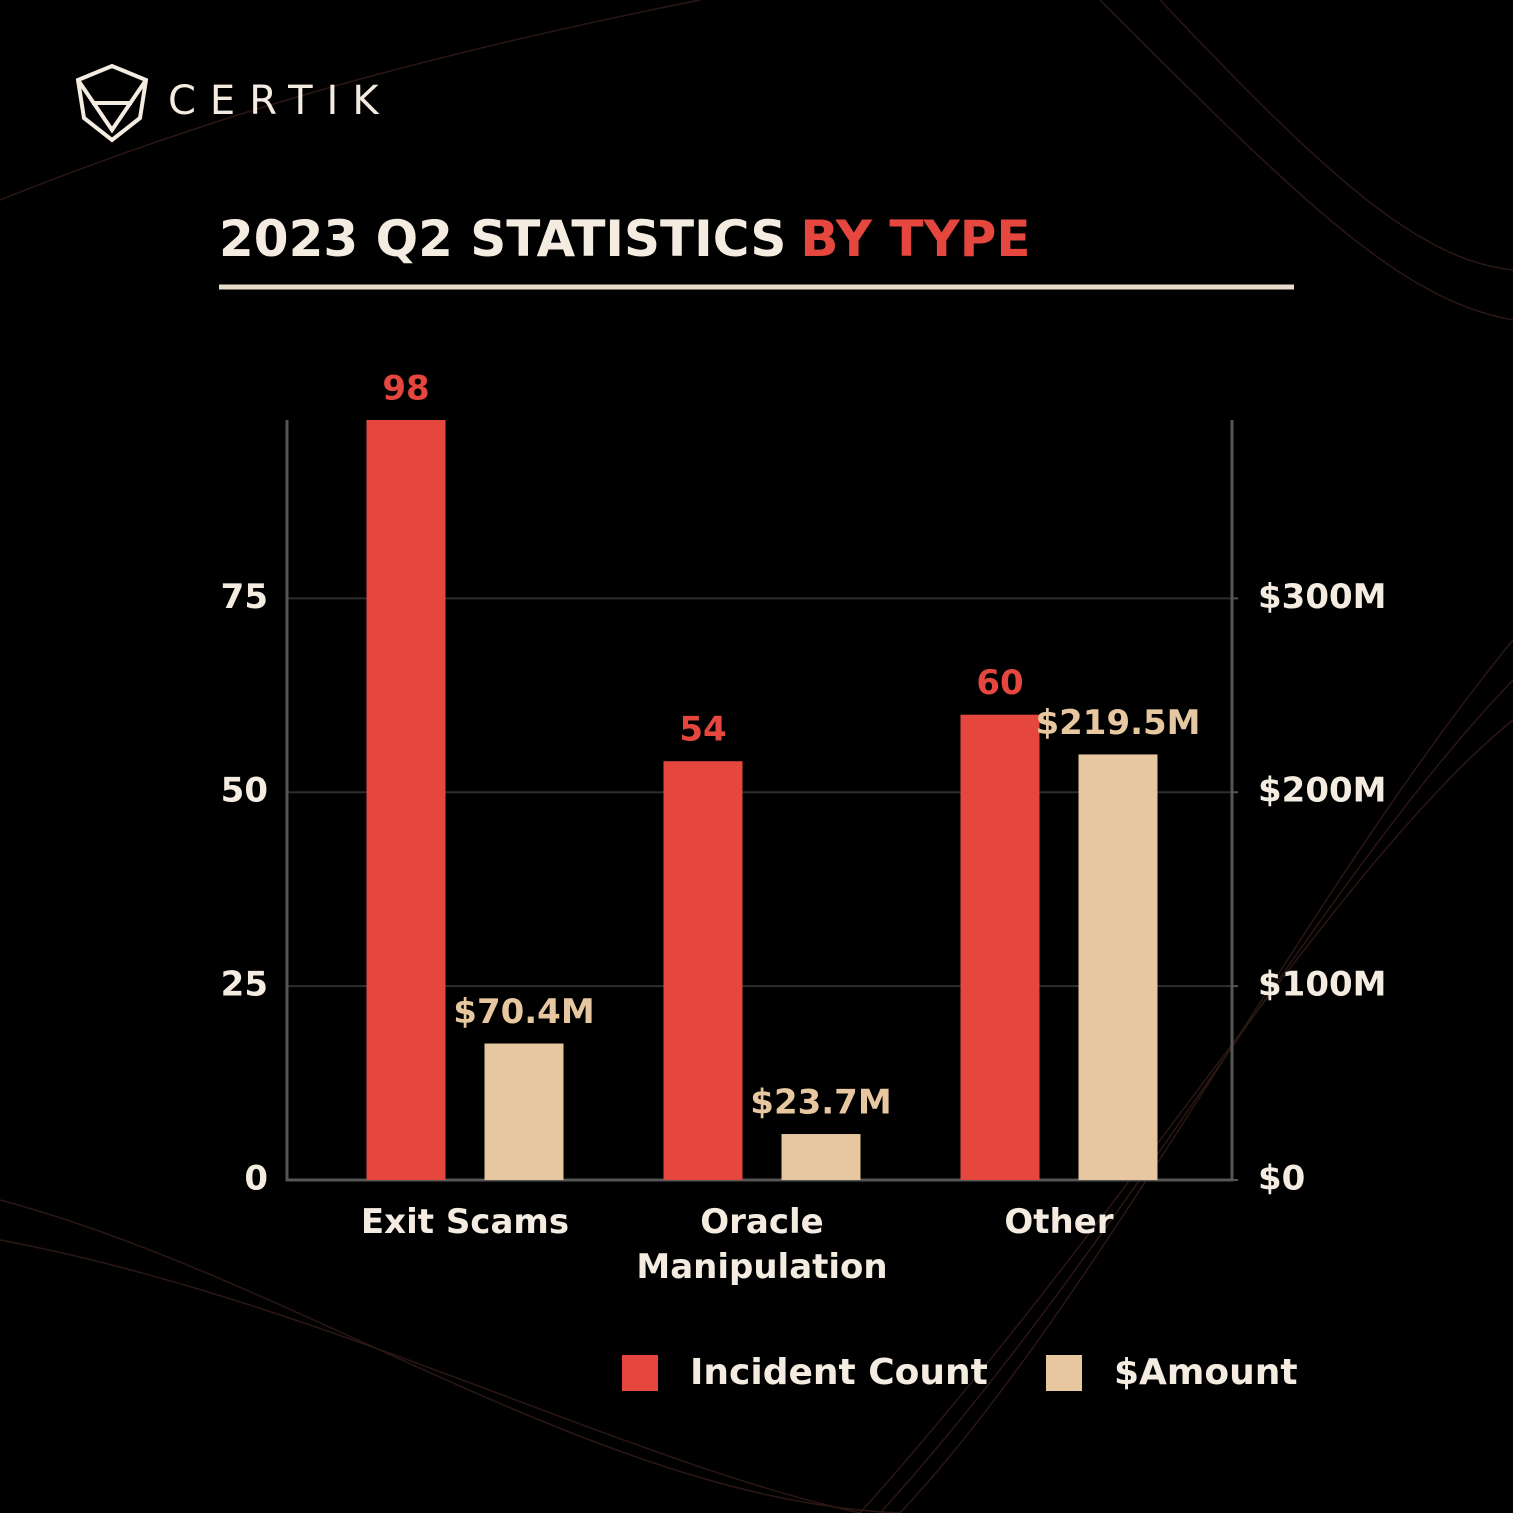 The image size is (1513, 1513). What do you see at coordinates (244, 597) in the screenshot?
I see `y-tick-label: 75` at bounding box center [244, 597].